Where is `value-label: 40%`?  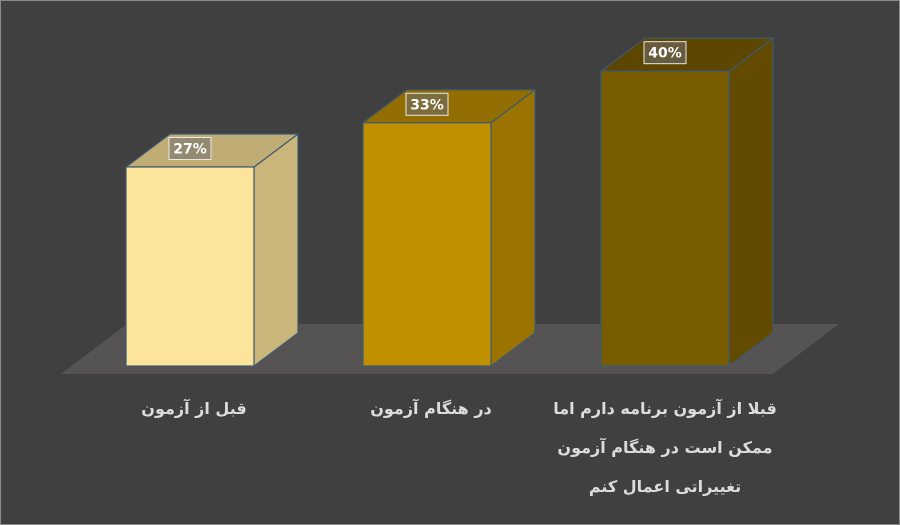 value-label: 40% is located at coordinates (665, 54).